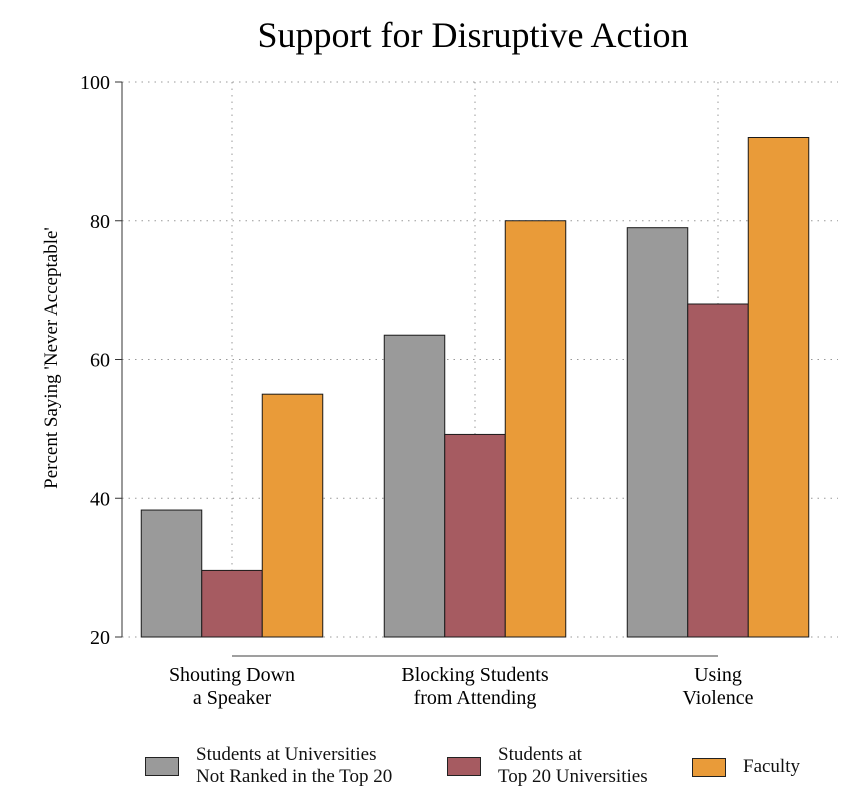  I want to click on legend-label-faculty: Faculty, so click(771, 766).